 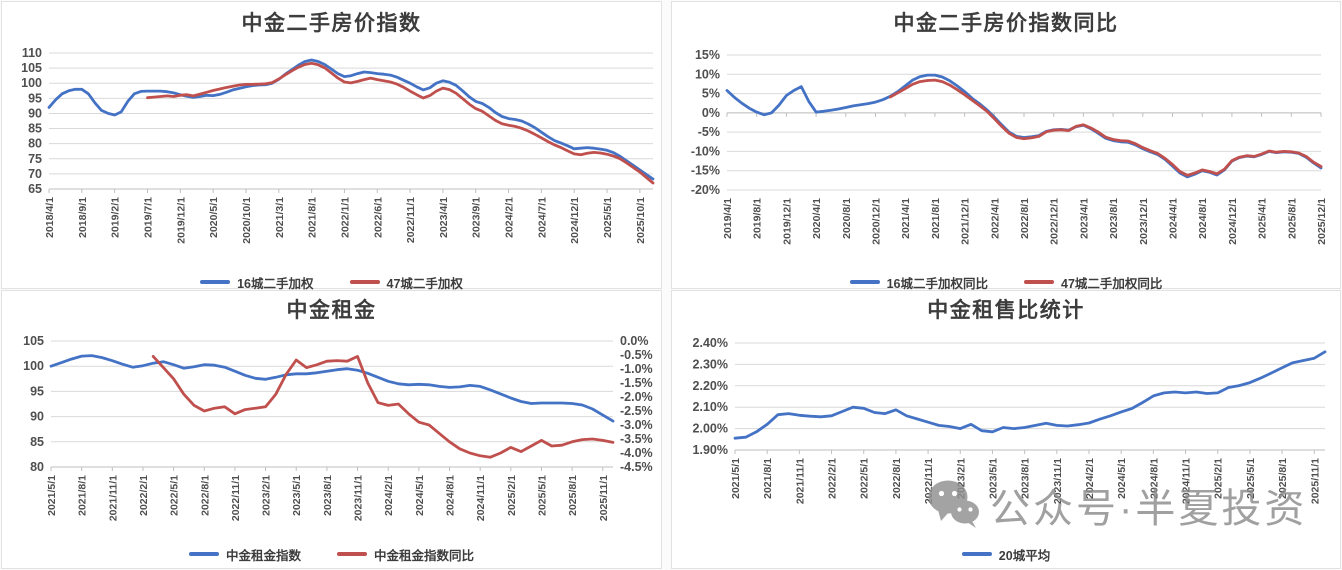 What do you see at coordinates (710, 364) in the screenshot?
I see `svg-text: 2.30%` at bounding box center [710, 364].